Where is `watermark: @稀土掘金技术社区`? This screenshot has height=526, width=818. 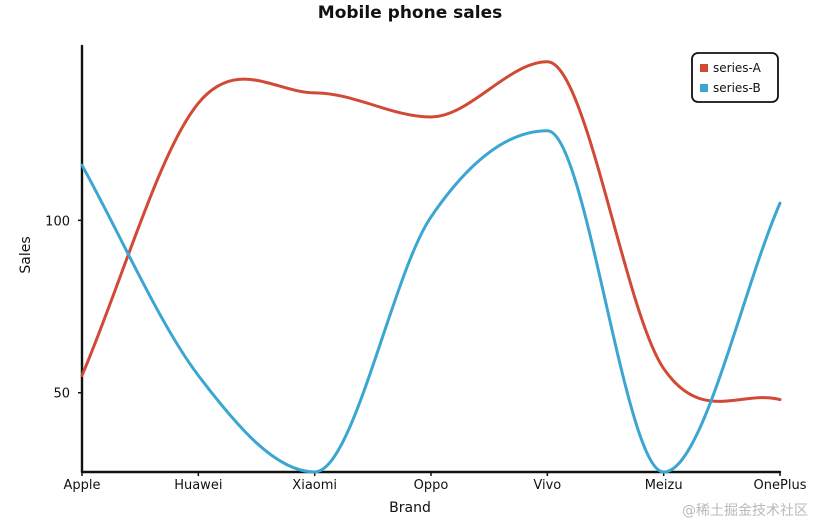 watermark: @稀土掘金技术社区 is located at coordinates (745, 511).